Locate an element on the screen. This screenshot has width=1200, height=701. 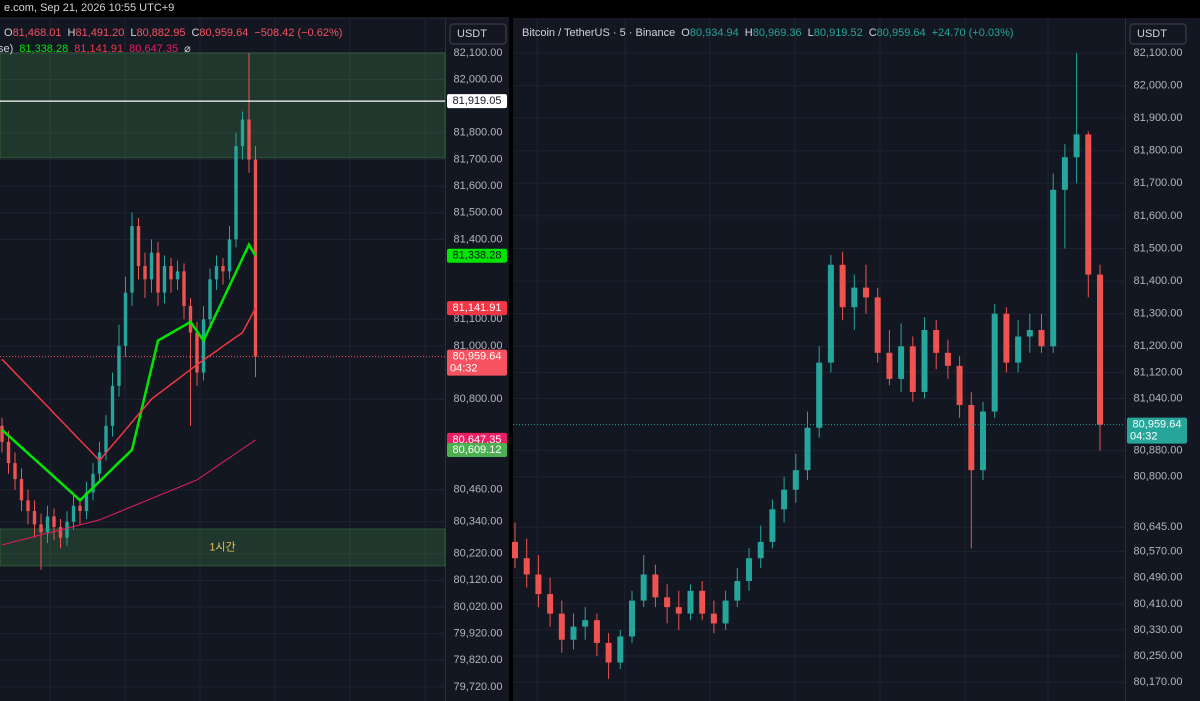
y-tick-label: 80,460.00 is located at coordinates (478, 490).